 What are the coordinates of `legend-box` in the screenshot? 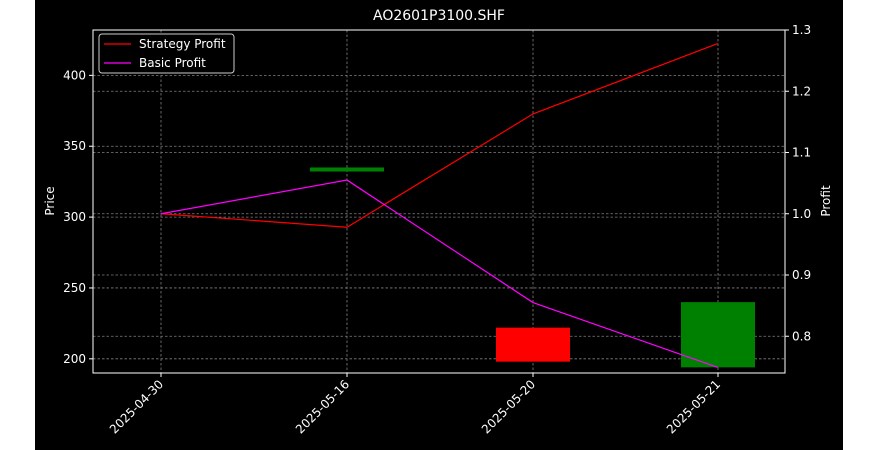 It's located at (166, 53).